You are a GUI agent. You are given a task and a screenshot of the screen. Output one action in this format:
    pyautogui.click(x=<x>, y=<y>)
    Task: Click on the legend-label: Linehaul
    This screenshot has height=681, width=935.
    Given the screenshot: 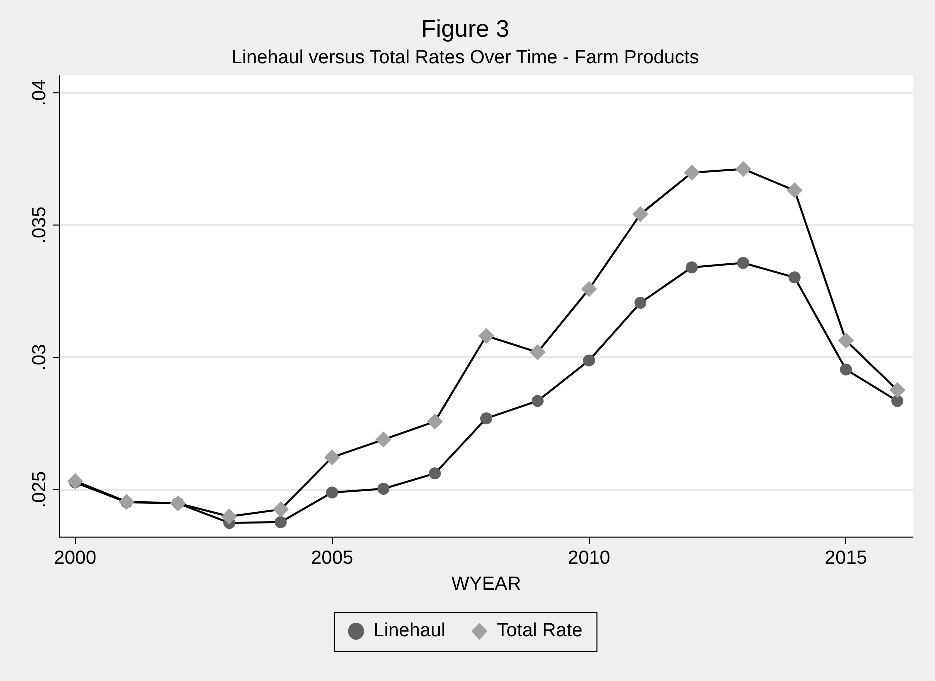 What is the action you would take?
    pyautogui.click(x=410, y=631)
    